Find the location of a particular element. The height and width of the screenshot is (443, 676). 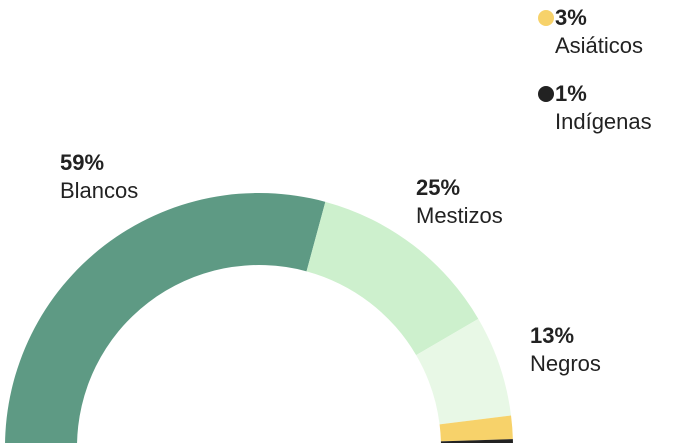

category-label: Mestizos is located at coordinates (459, 215).